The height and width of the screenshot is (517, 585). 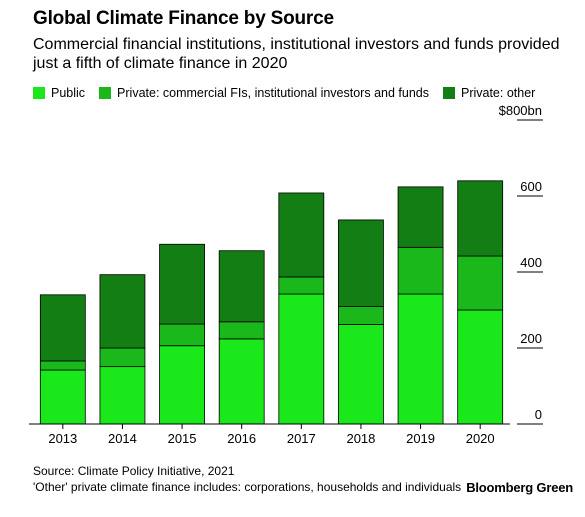 I want to click on legend-label-private-other: Private: other, so click(x=498, y=93).